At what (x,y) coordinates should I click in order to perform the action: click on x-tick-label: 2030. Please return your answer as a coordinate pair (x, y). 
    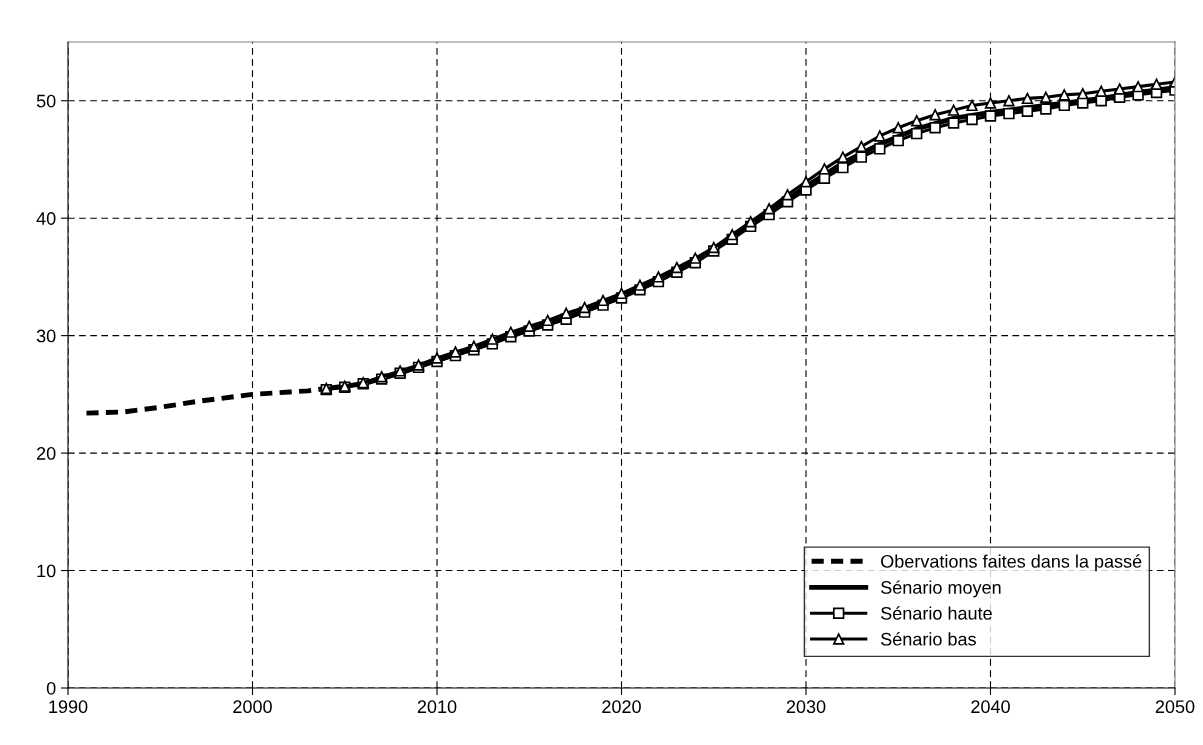
    Looking at the image, I should click on (806, 707).